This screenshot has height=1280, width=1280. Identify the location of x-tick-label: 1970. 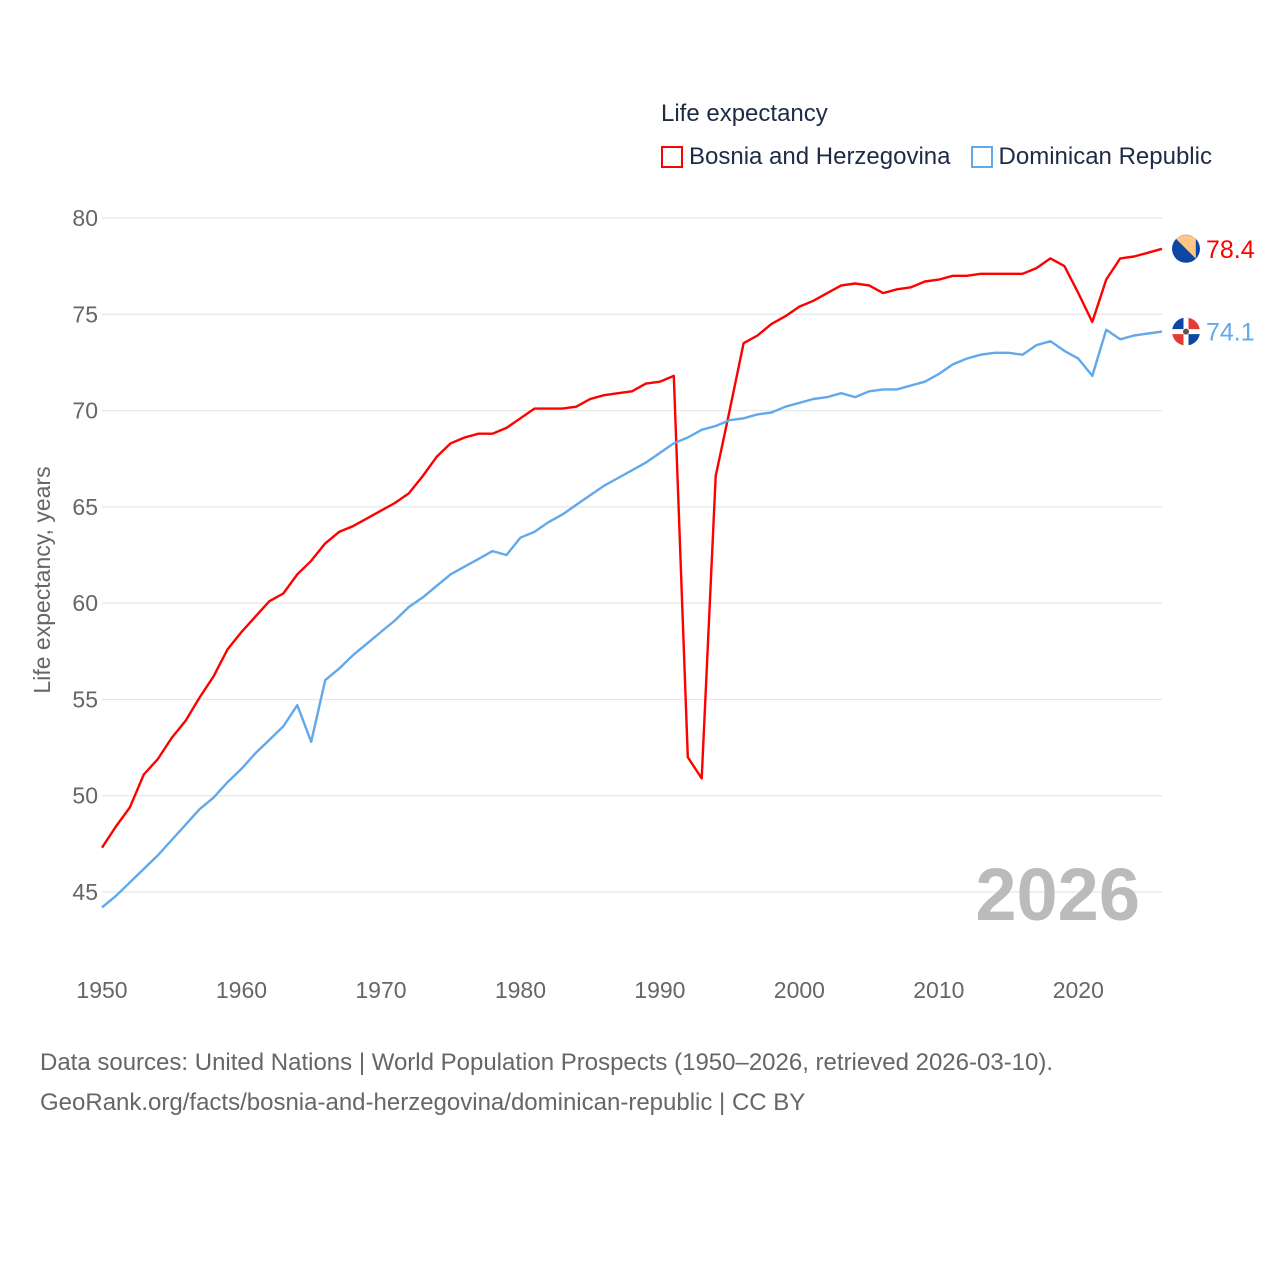
(380, 990).